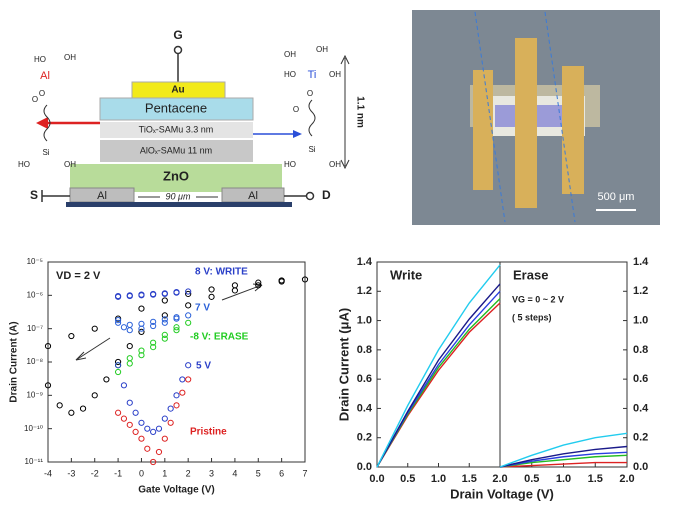  I want to click on scale-bar-label: 500 μm, so click(616, 197).